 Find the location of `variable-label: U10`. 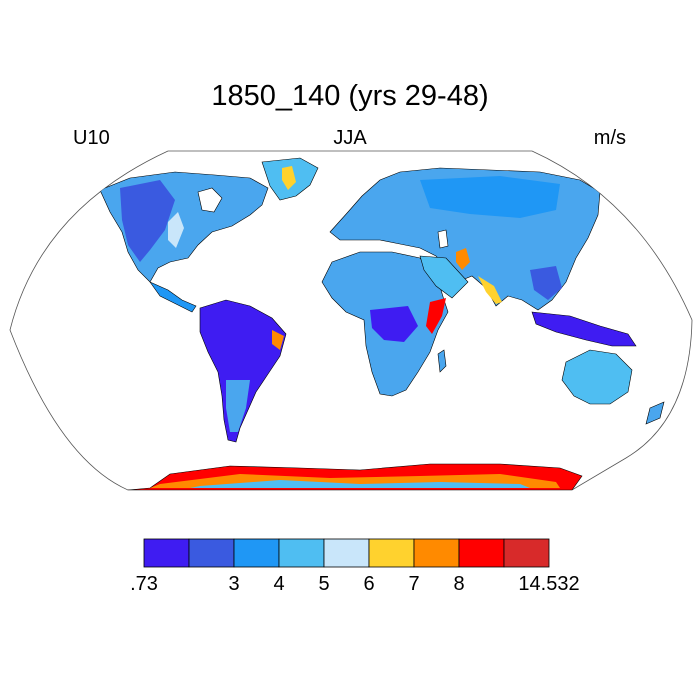

variable-label: U10 is located at coordinates (91, 138).